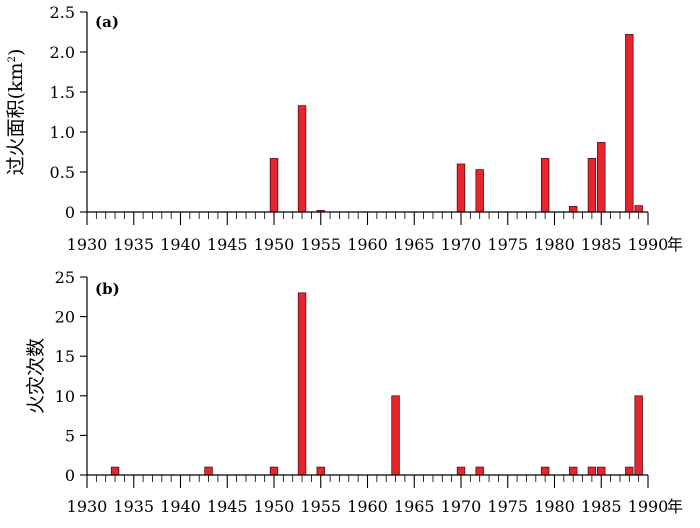 This screenshot has width=700, height=528. I want to click on y-tick-label: 20, so click(65, 317).